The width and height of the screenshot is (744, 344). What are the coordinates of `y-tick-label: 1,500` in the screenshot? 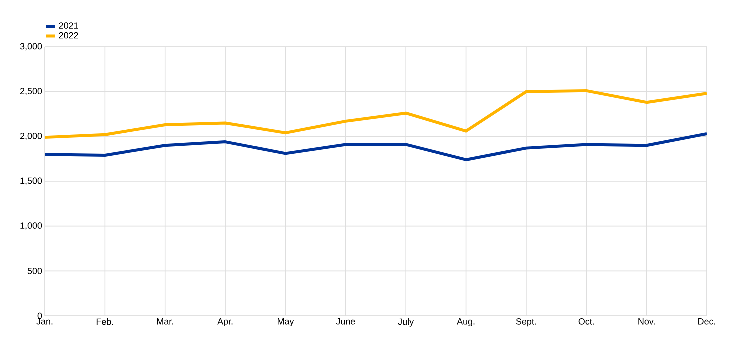 It's located at (31, 182).